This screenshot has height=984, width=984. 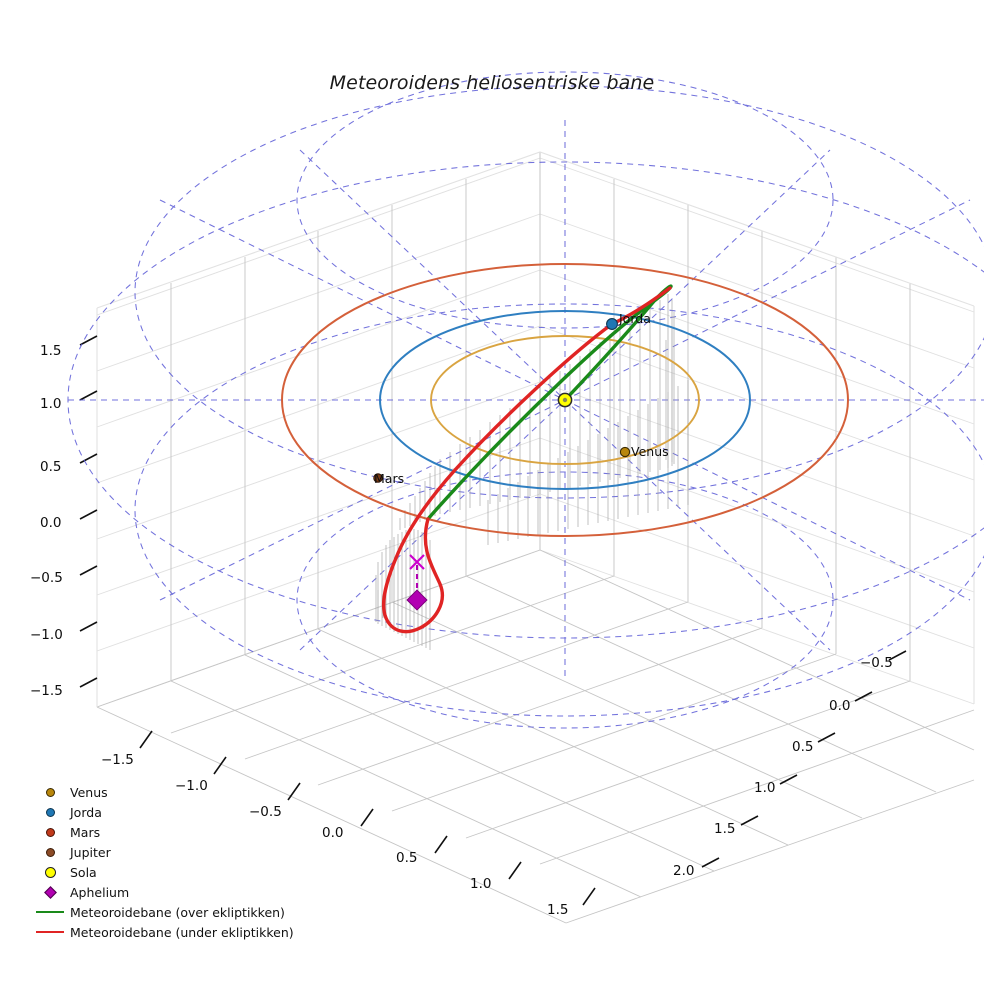 I want to click on x-tick: 1.5, so click(x=558, y=910).